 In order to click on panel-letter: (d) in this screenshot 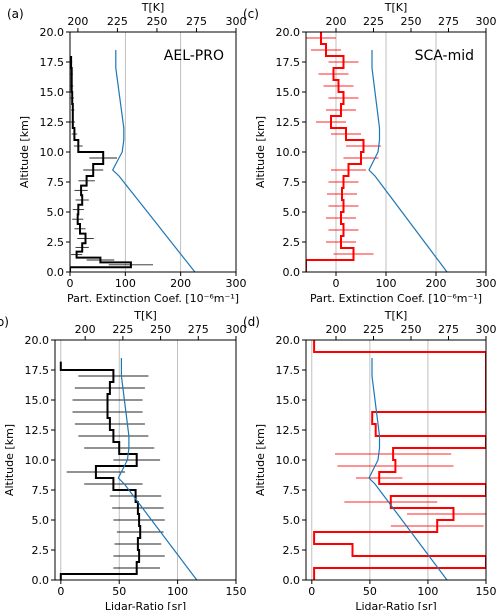, I will do `click(251, 322)`.